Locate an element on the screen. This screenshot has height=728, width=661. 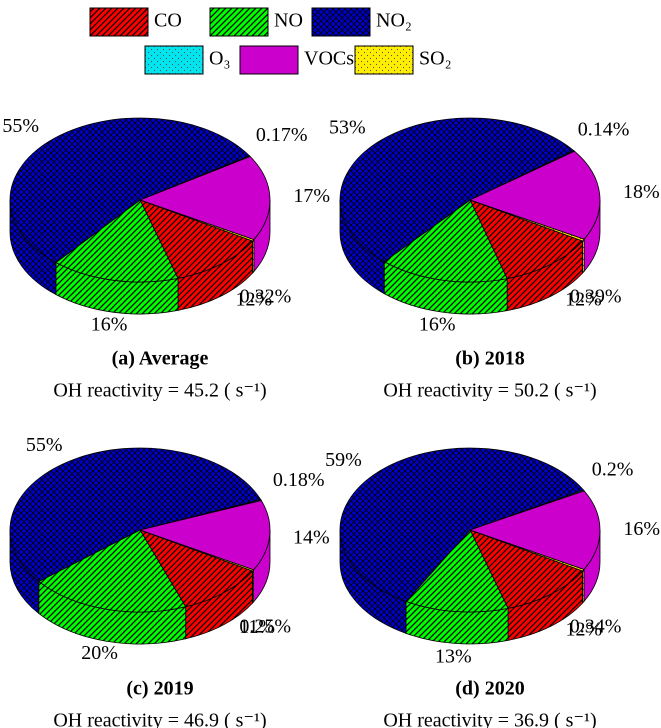
legend-label: CO is located at coordinates (168, 21).